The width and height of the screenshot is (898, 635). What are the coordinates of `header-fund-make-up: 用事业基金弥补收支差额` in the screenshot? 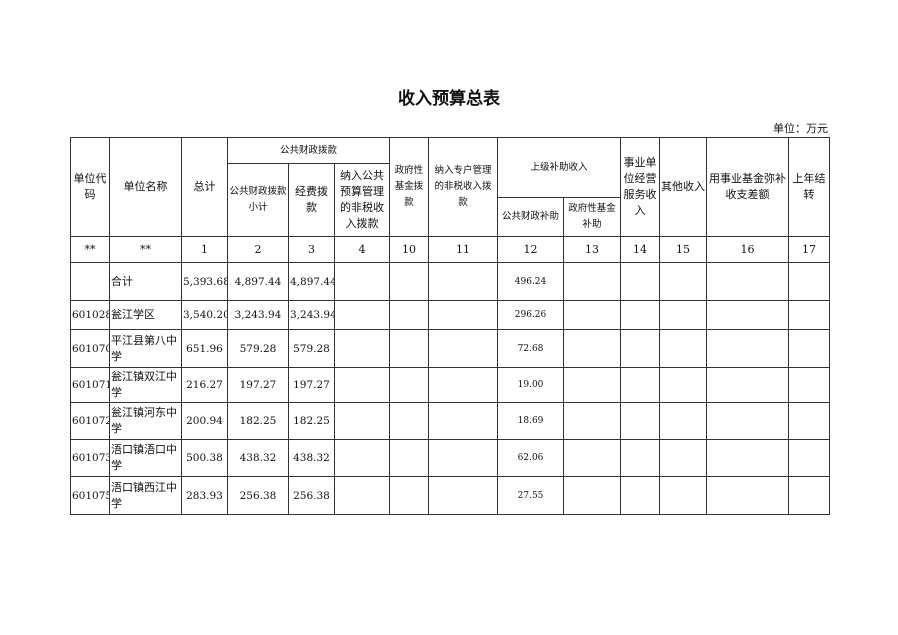 It's located at (748, 187).